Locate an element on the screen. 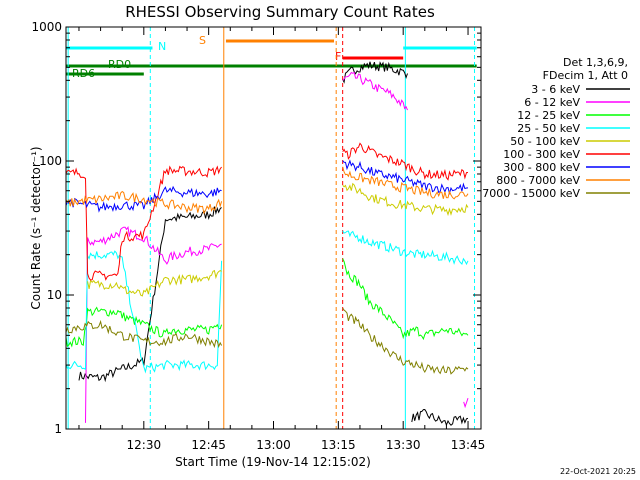 This screenshot has height=480, width=640. x-tick-label: 13:30 is located at coordinates (403, 445).